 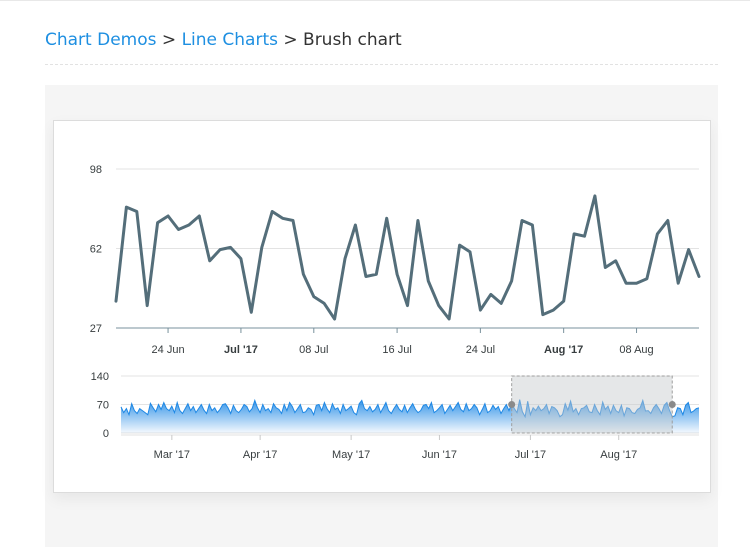 I want to click on x-axis-tick-label: 16 Jul, so click(x=396, y=350).